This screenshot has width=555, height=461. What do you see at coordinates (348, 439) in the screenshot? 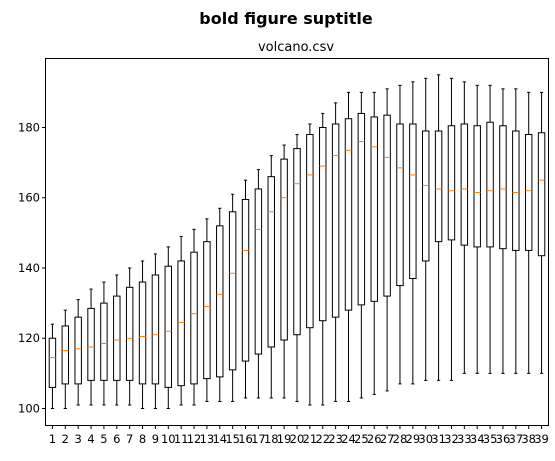
I see `x-tick-label: 24` at bounding box center [348, 439].